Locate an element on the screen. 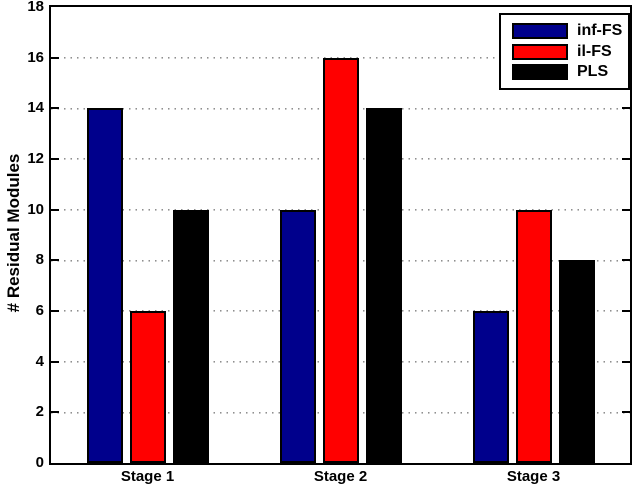 This screenshot has height=494, width=640. y-tick-label: 0 is located at coordinates (39, 462).